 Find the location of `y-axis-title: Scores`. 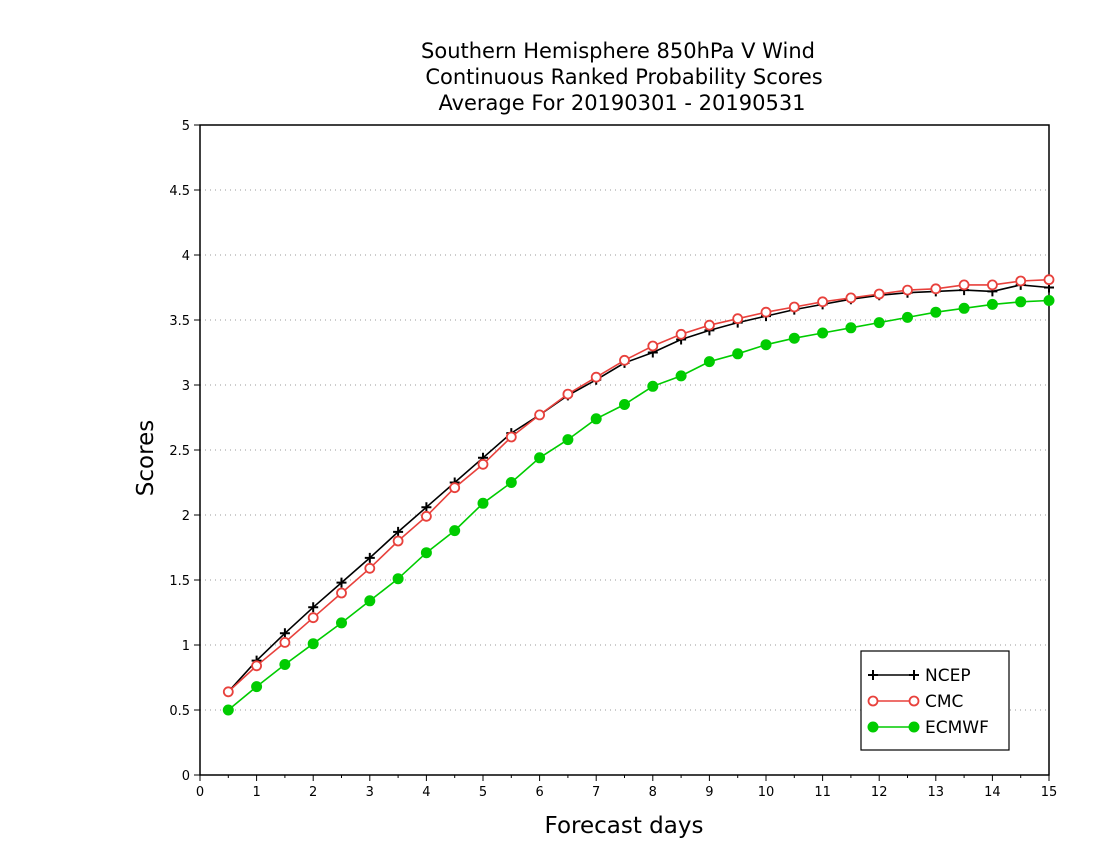

y-axis-title: Scores is located at coordinates (146, 458).